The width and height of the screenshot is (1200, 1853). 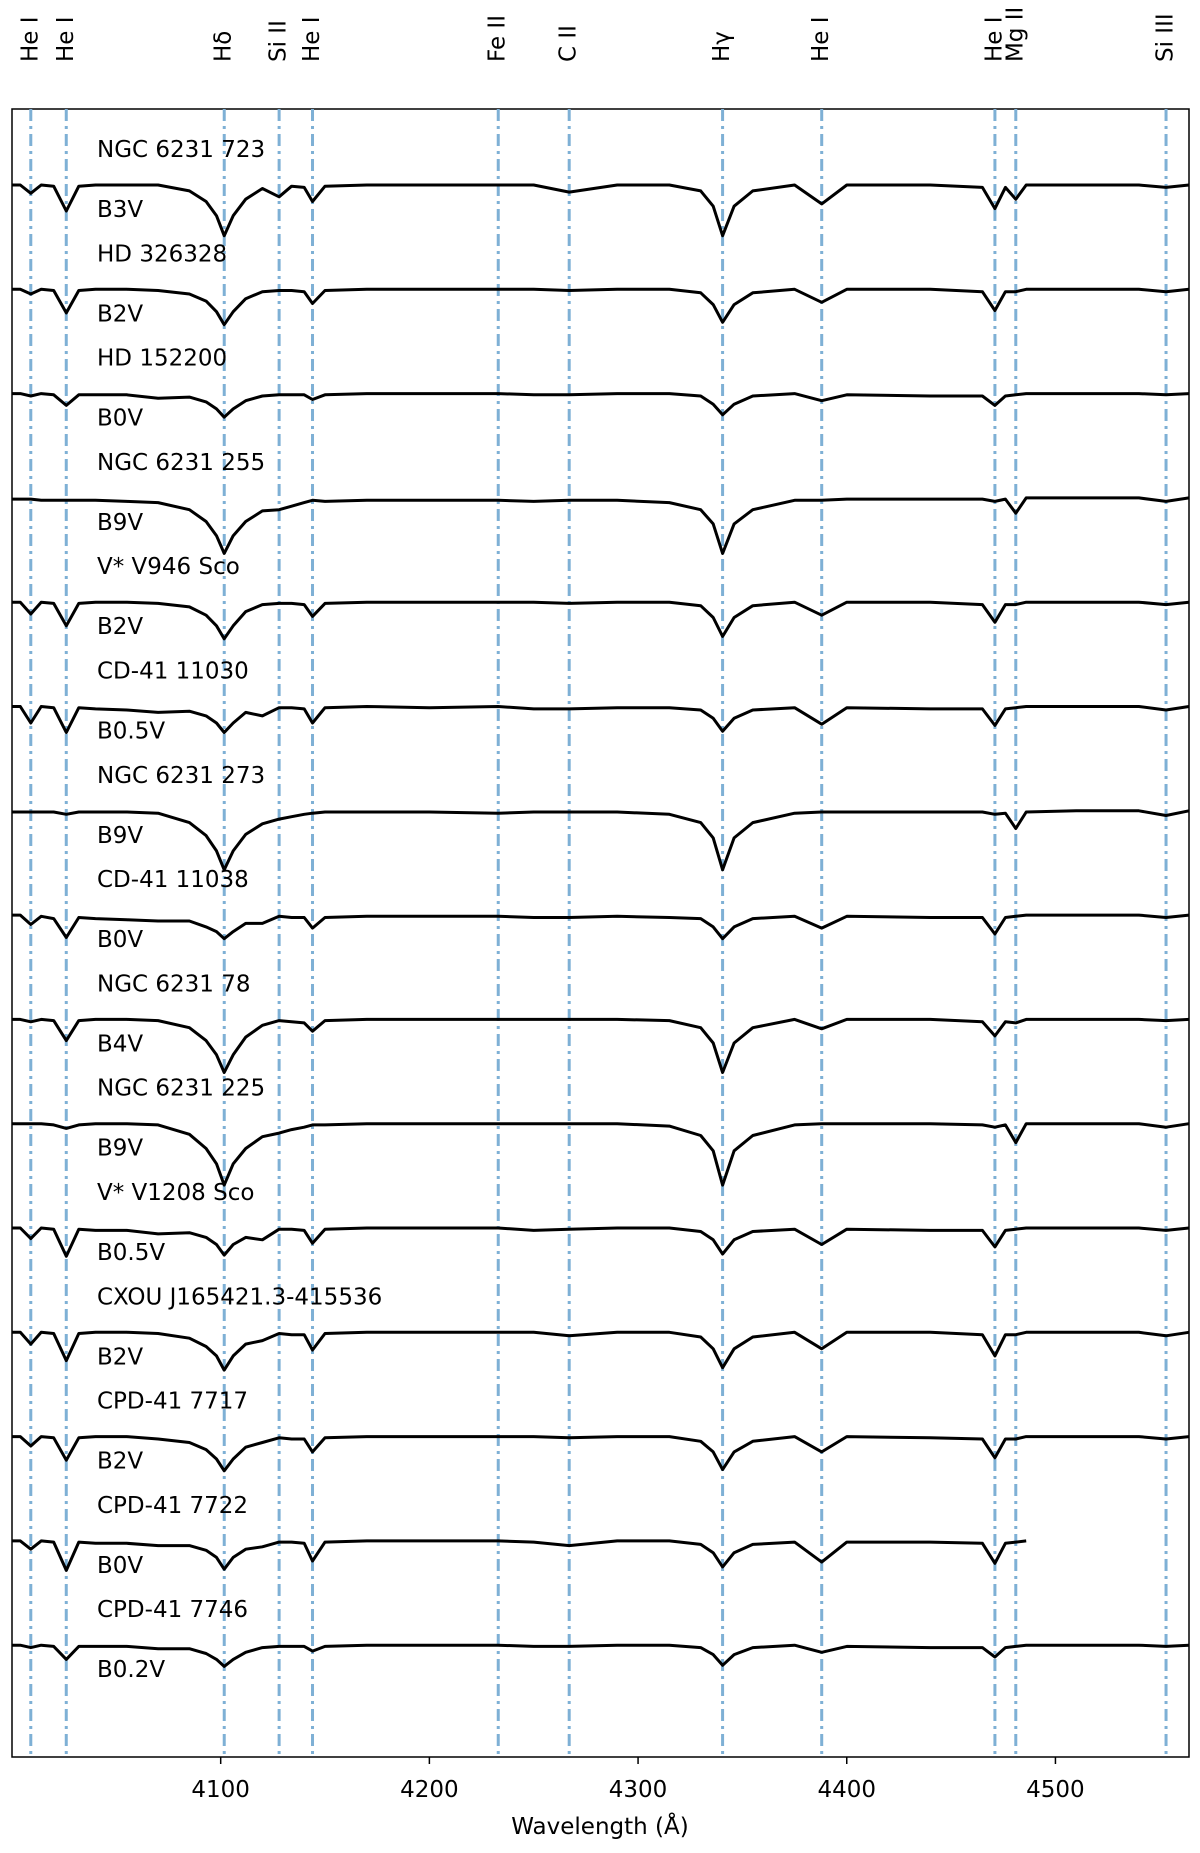 What do you see at coordinates (173, 880) in the screenshot?
I see `star-name: CD-41 11038` at bounding box center [173, 880].